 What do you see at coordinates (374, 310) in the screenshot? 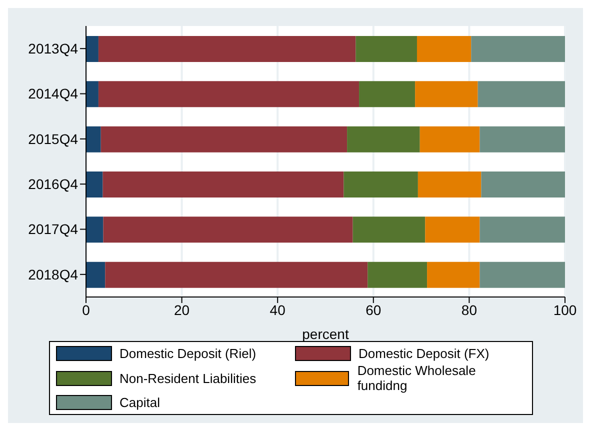
I see `x-tick-label: 60` at bounding box center [374, 310].